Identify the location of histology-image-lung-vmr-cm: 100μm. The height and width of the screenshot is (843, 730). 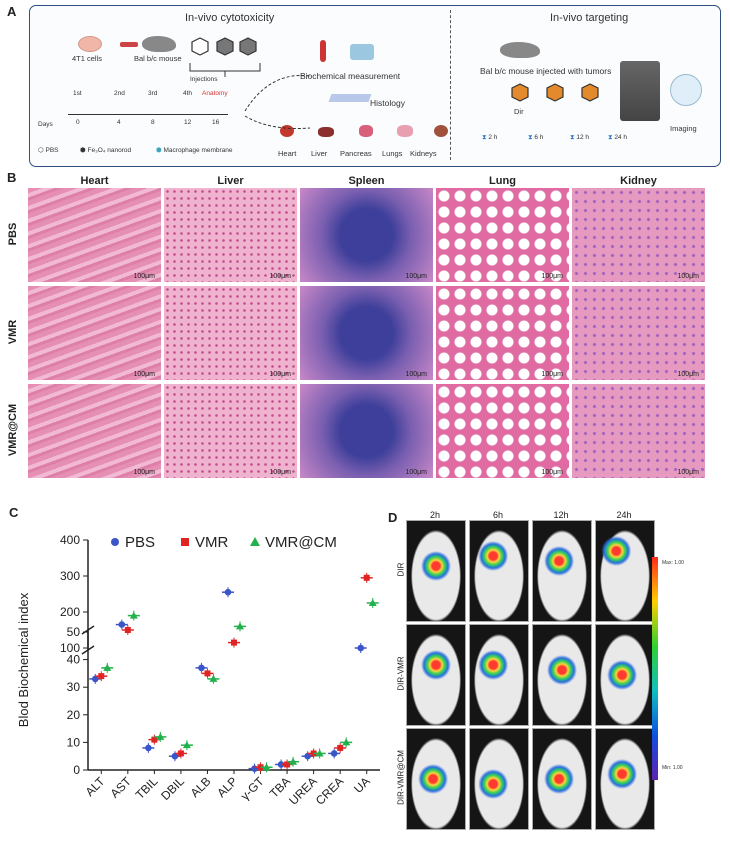
(502, 431).